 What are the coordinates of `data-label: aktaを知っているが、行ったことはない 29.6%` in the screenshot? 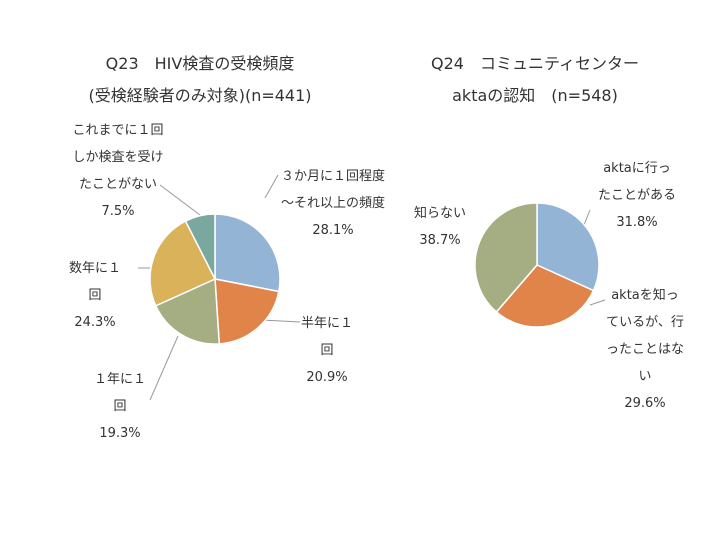 It's located at (645, 349).